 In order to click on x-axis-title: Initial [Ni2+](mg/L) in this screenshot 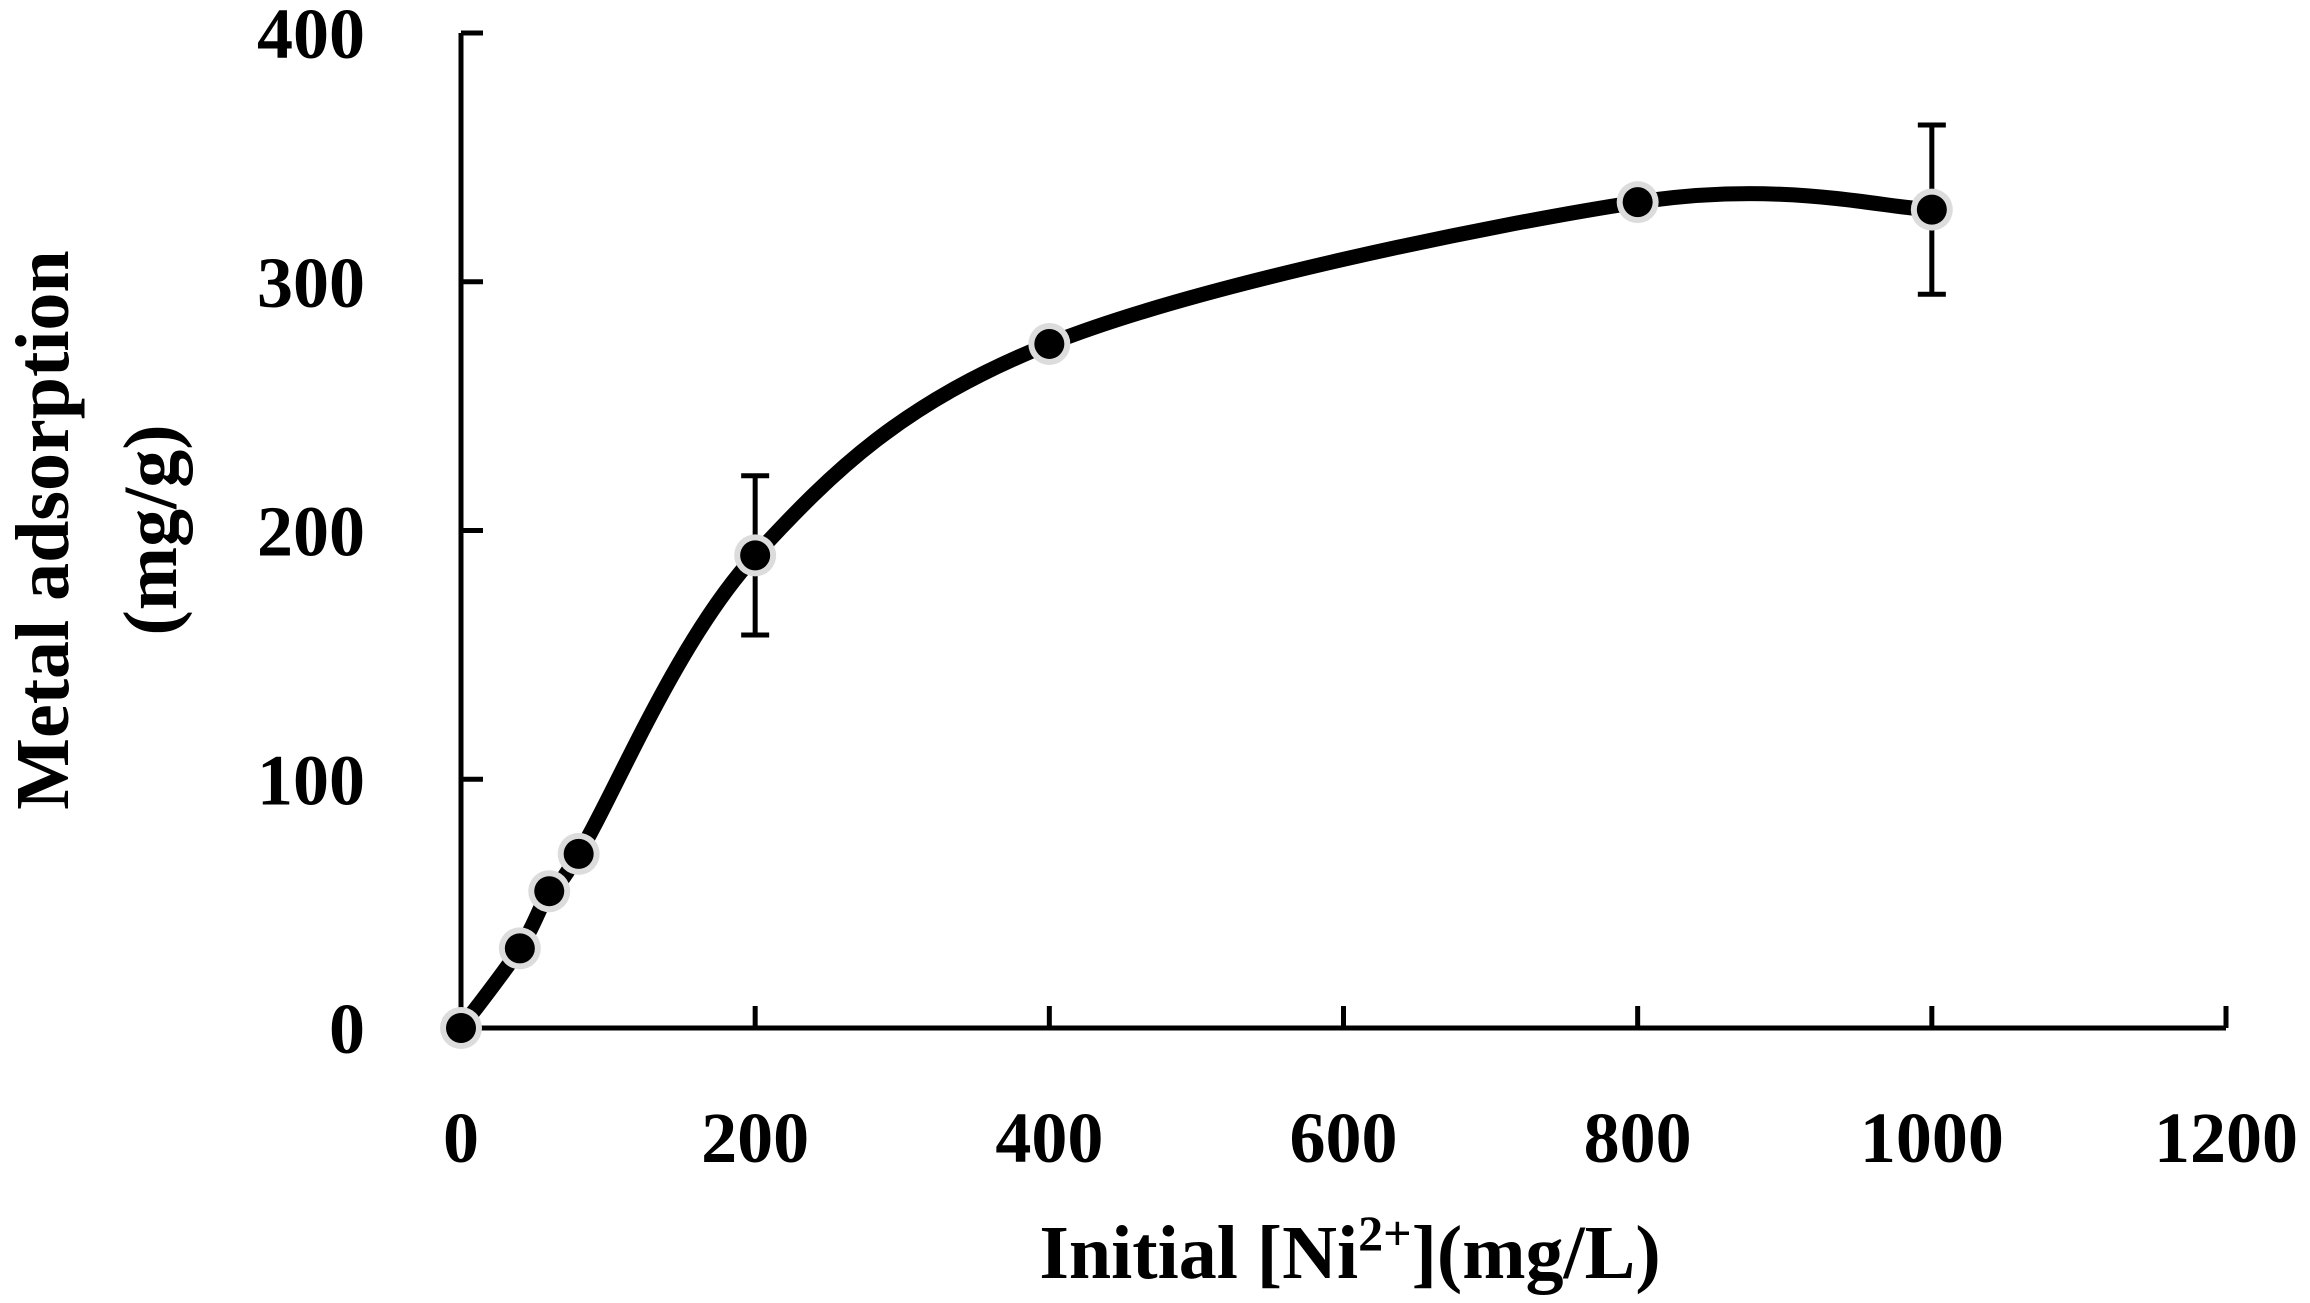, I will do `click(1349, 1250)`.